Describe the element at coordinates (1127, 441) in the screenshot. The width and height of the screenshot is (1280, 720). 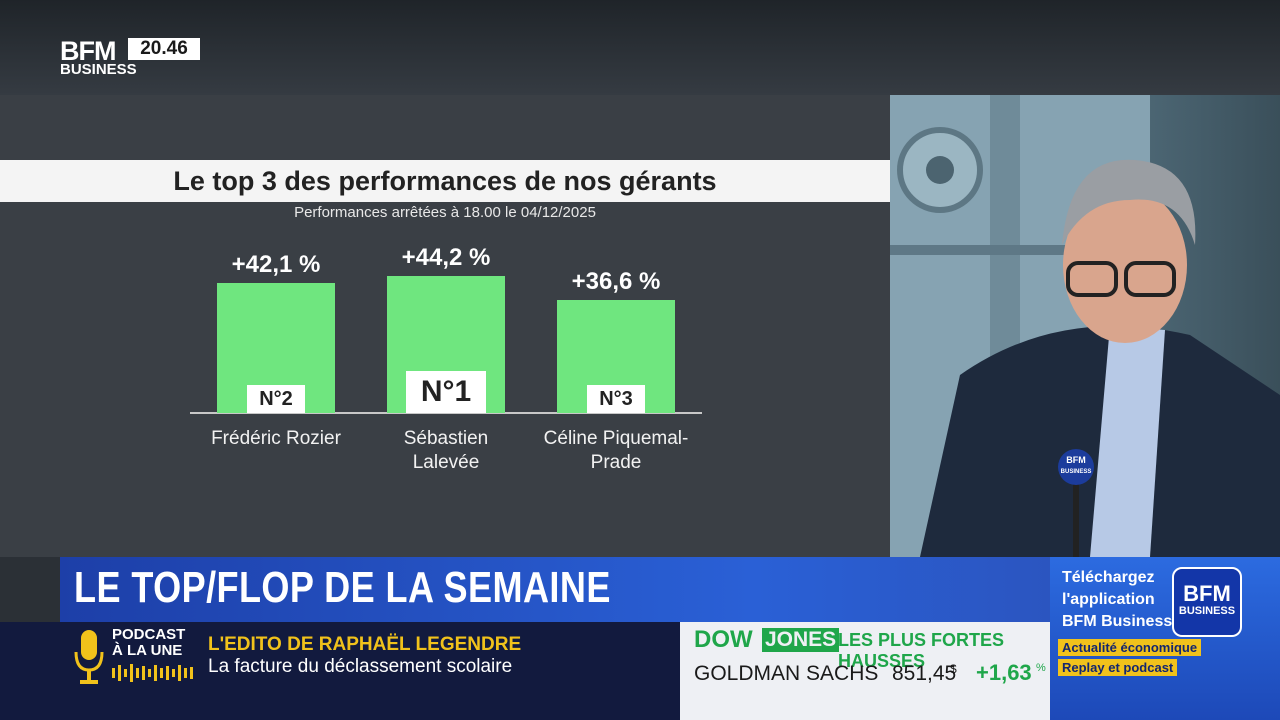
I see `person-shirt` at that location.